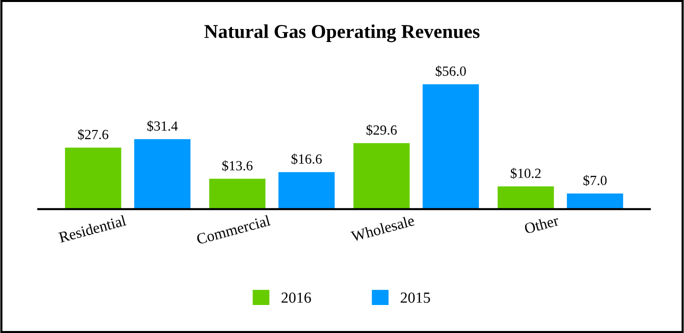 The height and width of the screenshot is (333, 684). I want to click on chart-title: Natural Gas Operating Revenues, so click(342, 33).